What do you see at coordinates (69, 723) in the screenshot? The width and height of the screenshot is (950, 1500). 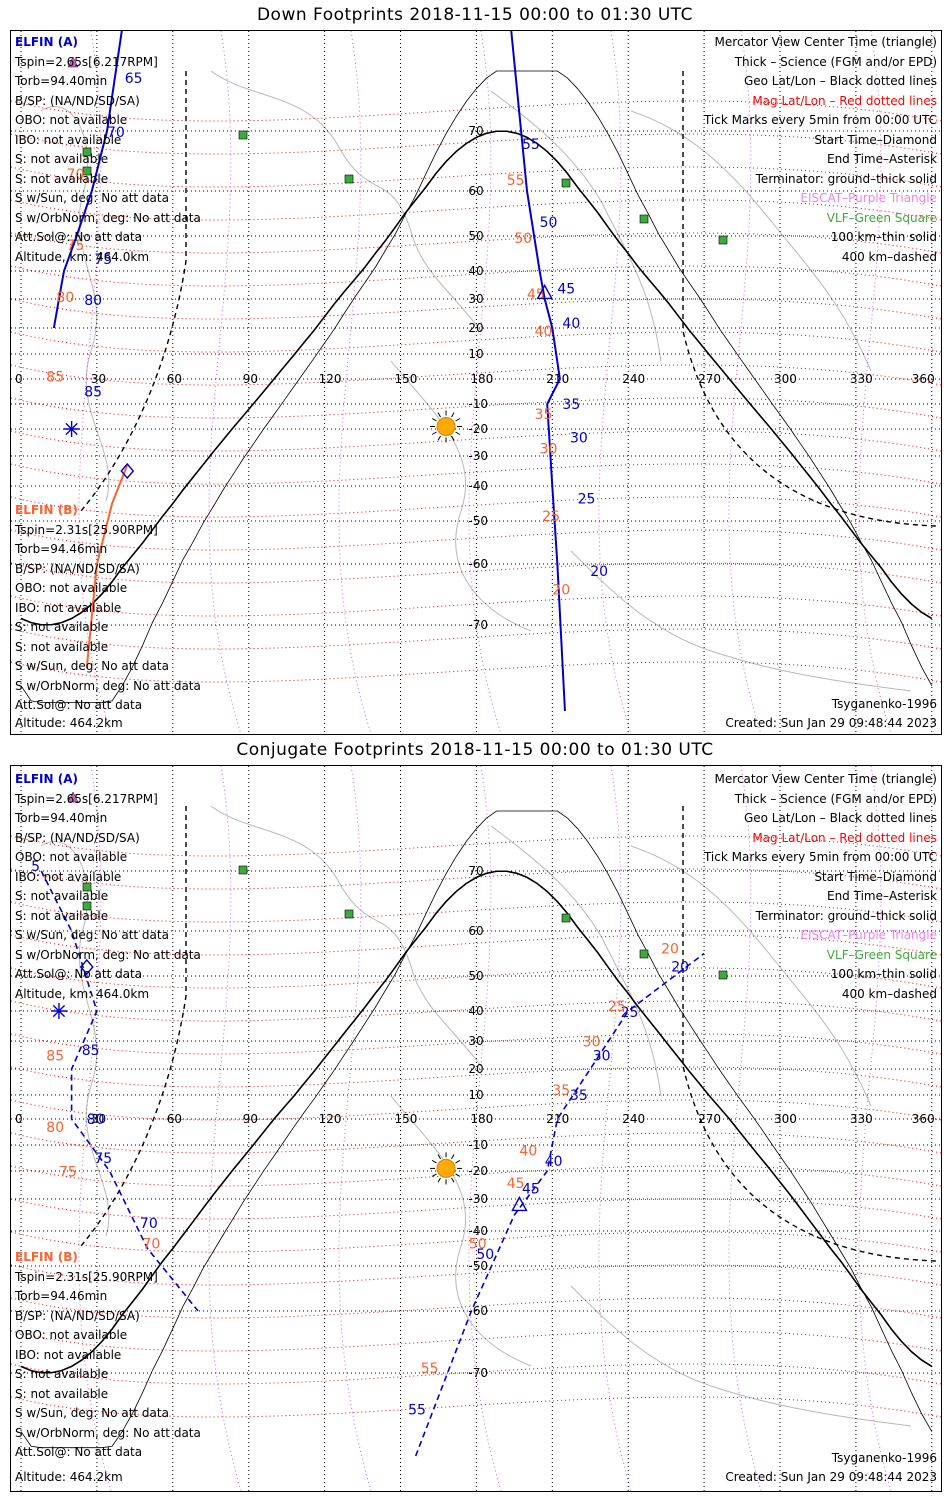 I see `footer-altitude: Altitude: 464.2km` at bounding box center [69, 723].